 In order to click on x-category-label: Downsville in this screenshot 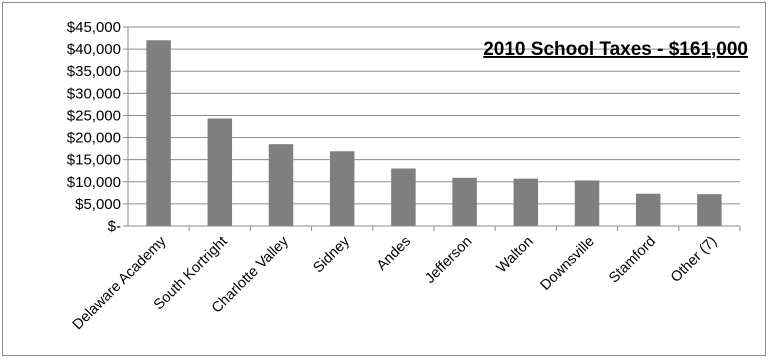, I will do `click(568, 264)`.